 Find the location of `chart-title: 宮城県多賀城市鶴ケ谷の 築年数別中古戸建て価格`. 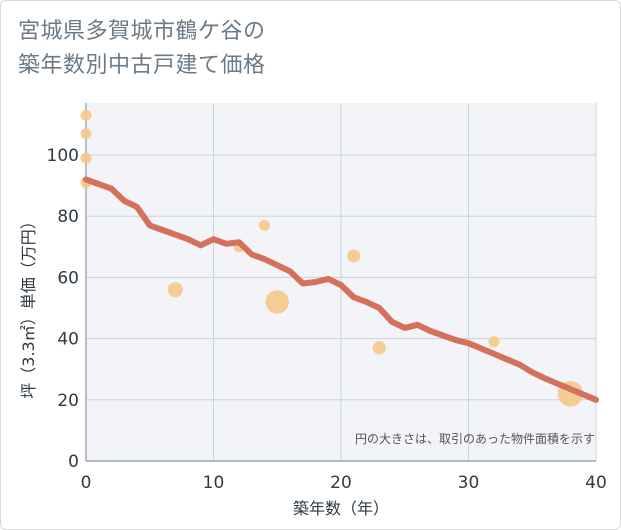

chart-title: 宮城県多賀城市鶴ケ谷の 築年数別中古戸建て価格 is located at coordinates (142, 49).